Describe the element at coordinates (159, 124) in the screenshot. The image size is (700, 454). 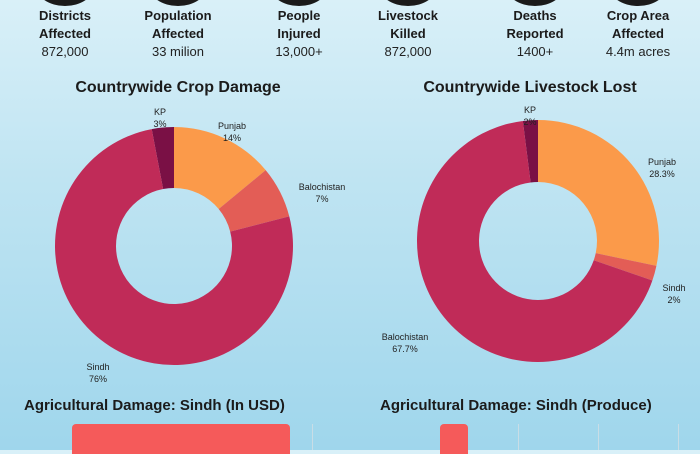
I see `slice-value-kp: 3%` at that location.